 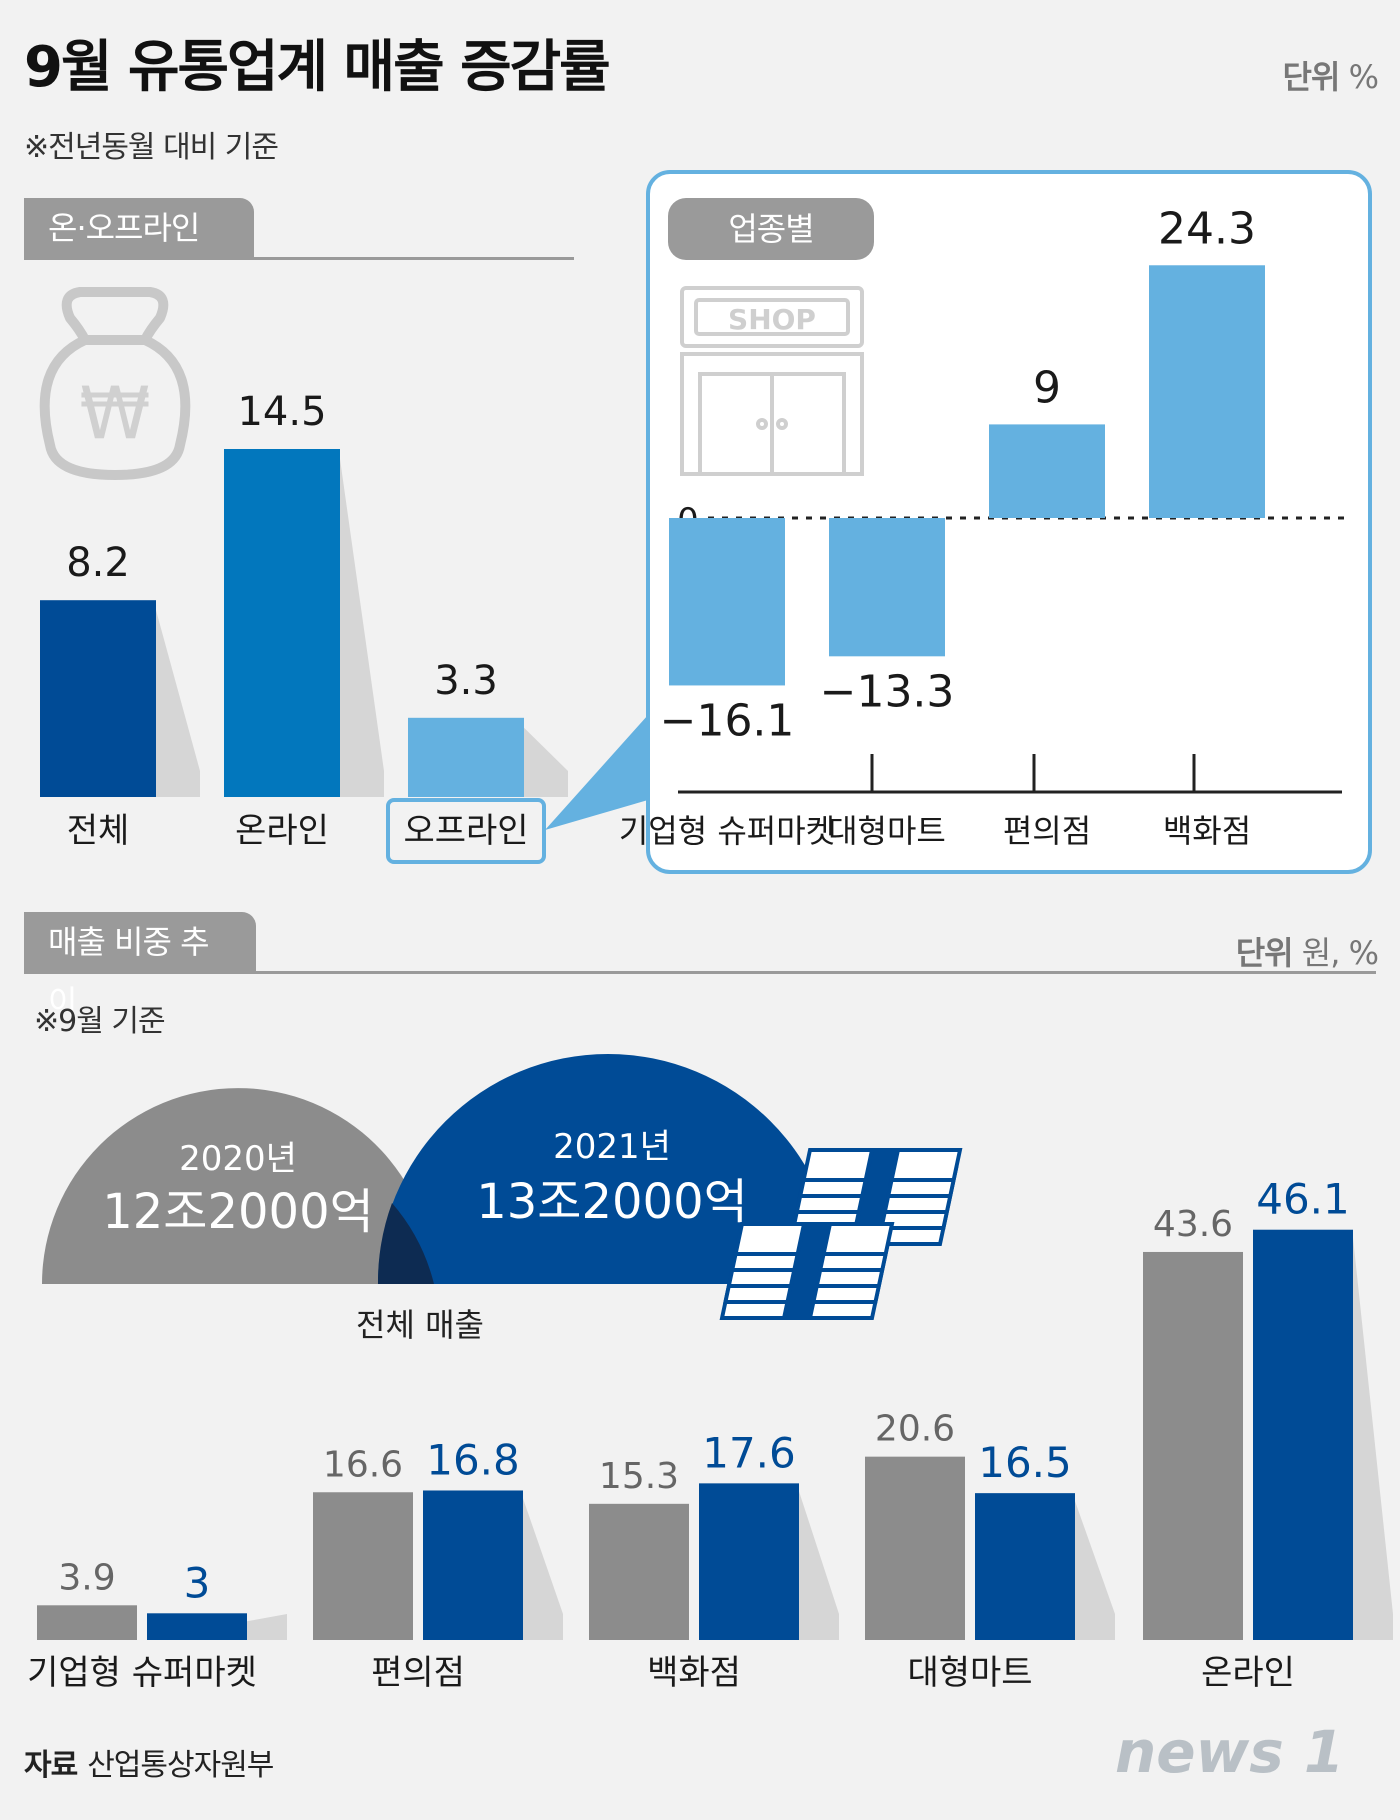 What do you see at coordinates (51, 1765) in the screenshot?
I see `source-key: 자료` at bounding box center [51, 1765].